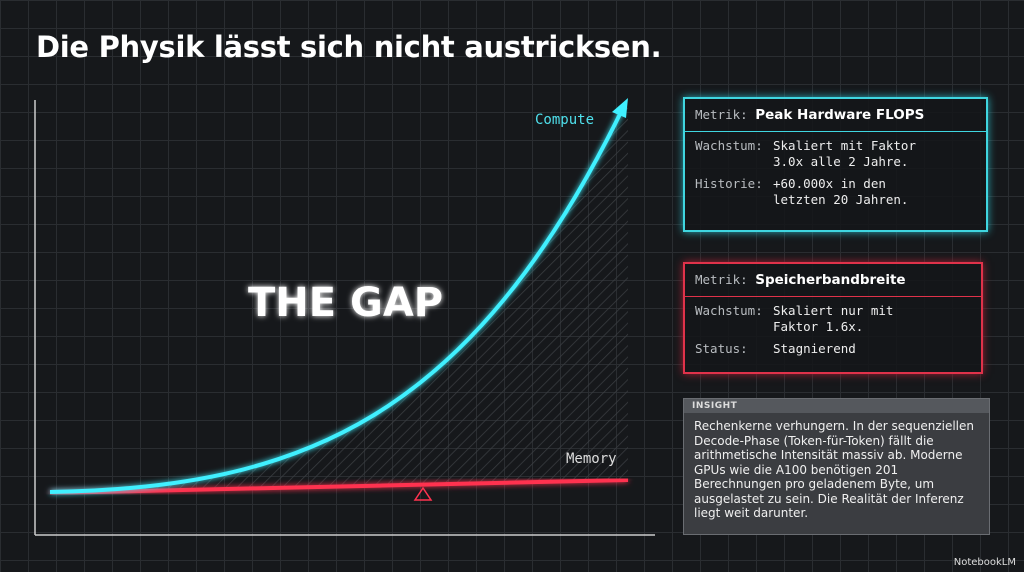 This screenshot has height=572, width=1024. Describe the element at coordinates (830, 280) in the screenshot. I see `card-value: Speicherbandbreite` at that location.